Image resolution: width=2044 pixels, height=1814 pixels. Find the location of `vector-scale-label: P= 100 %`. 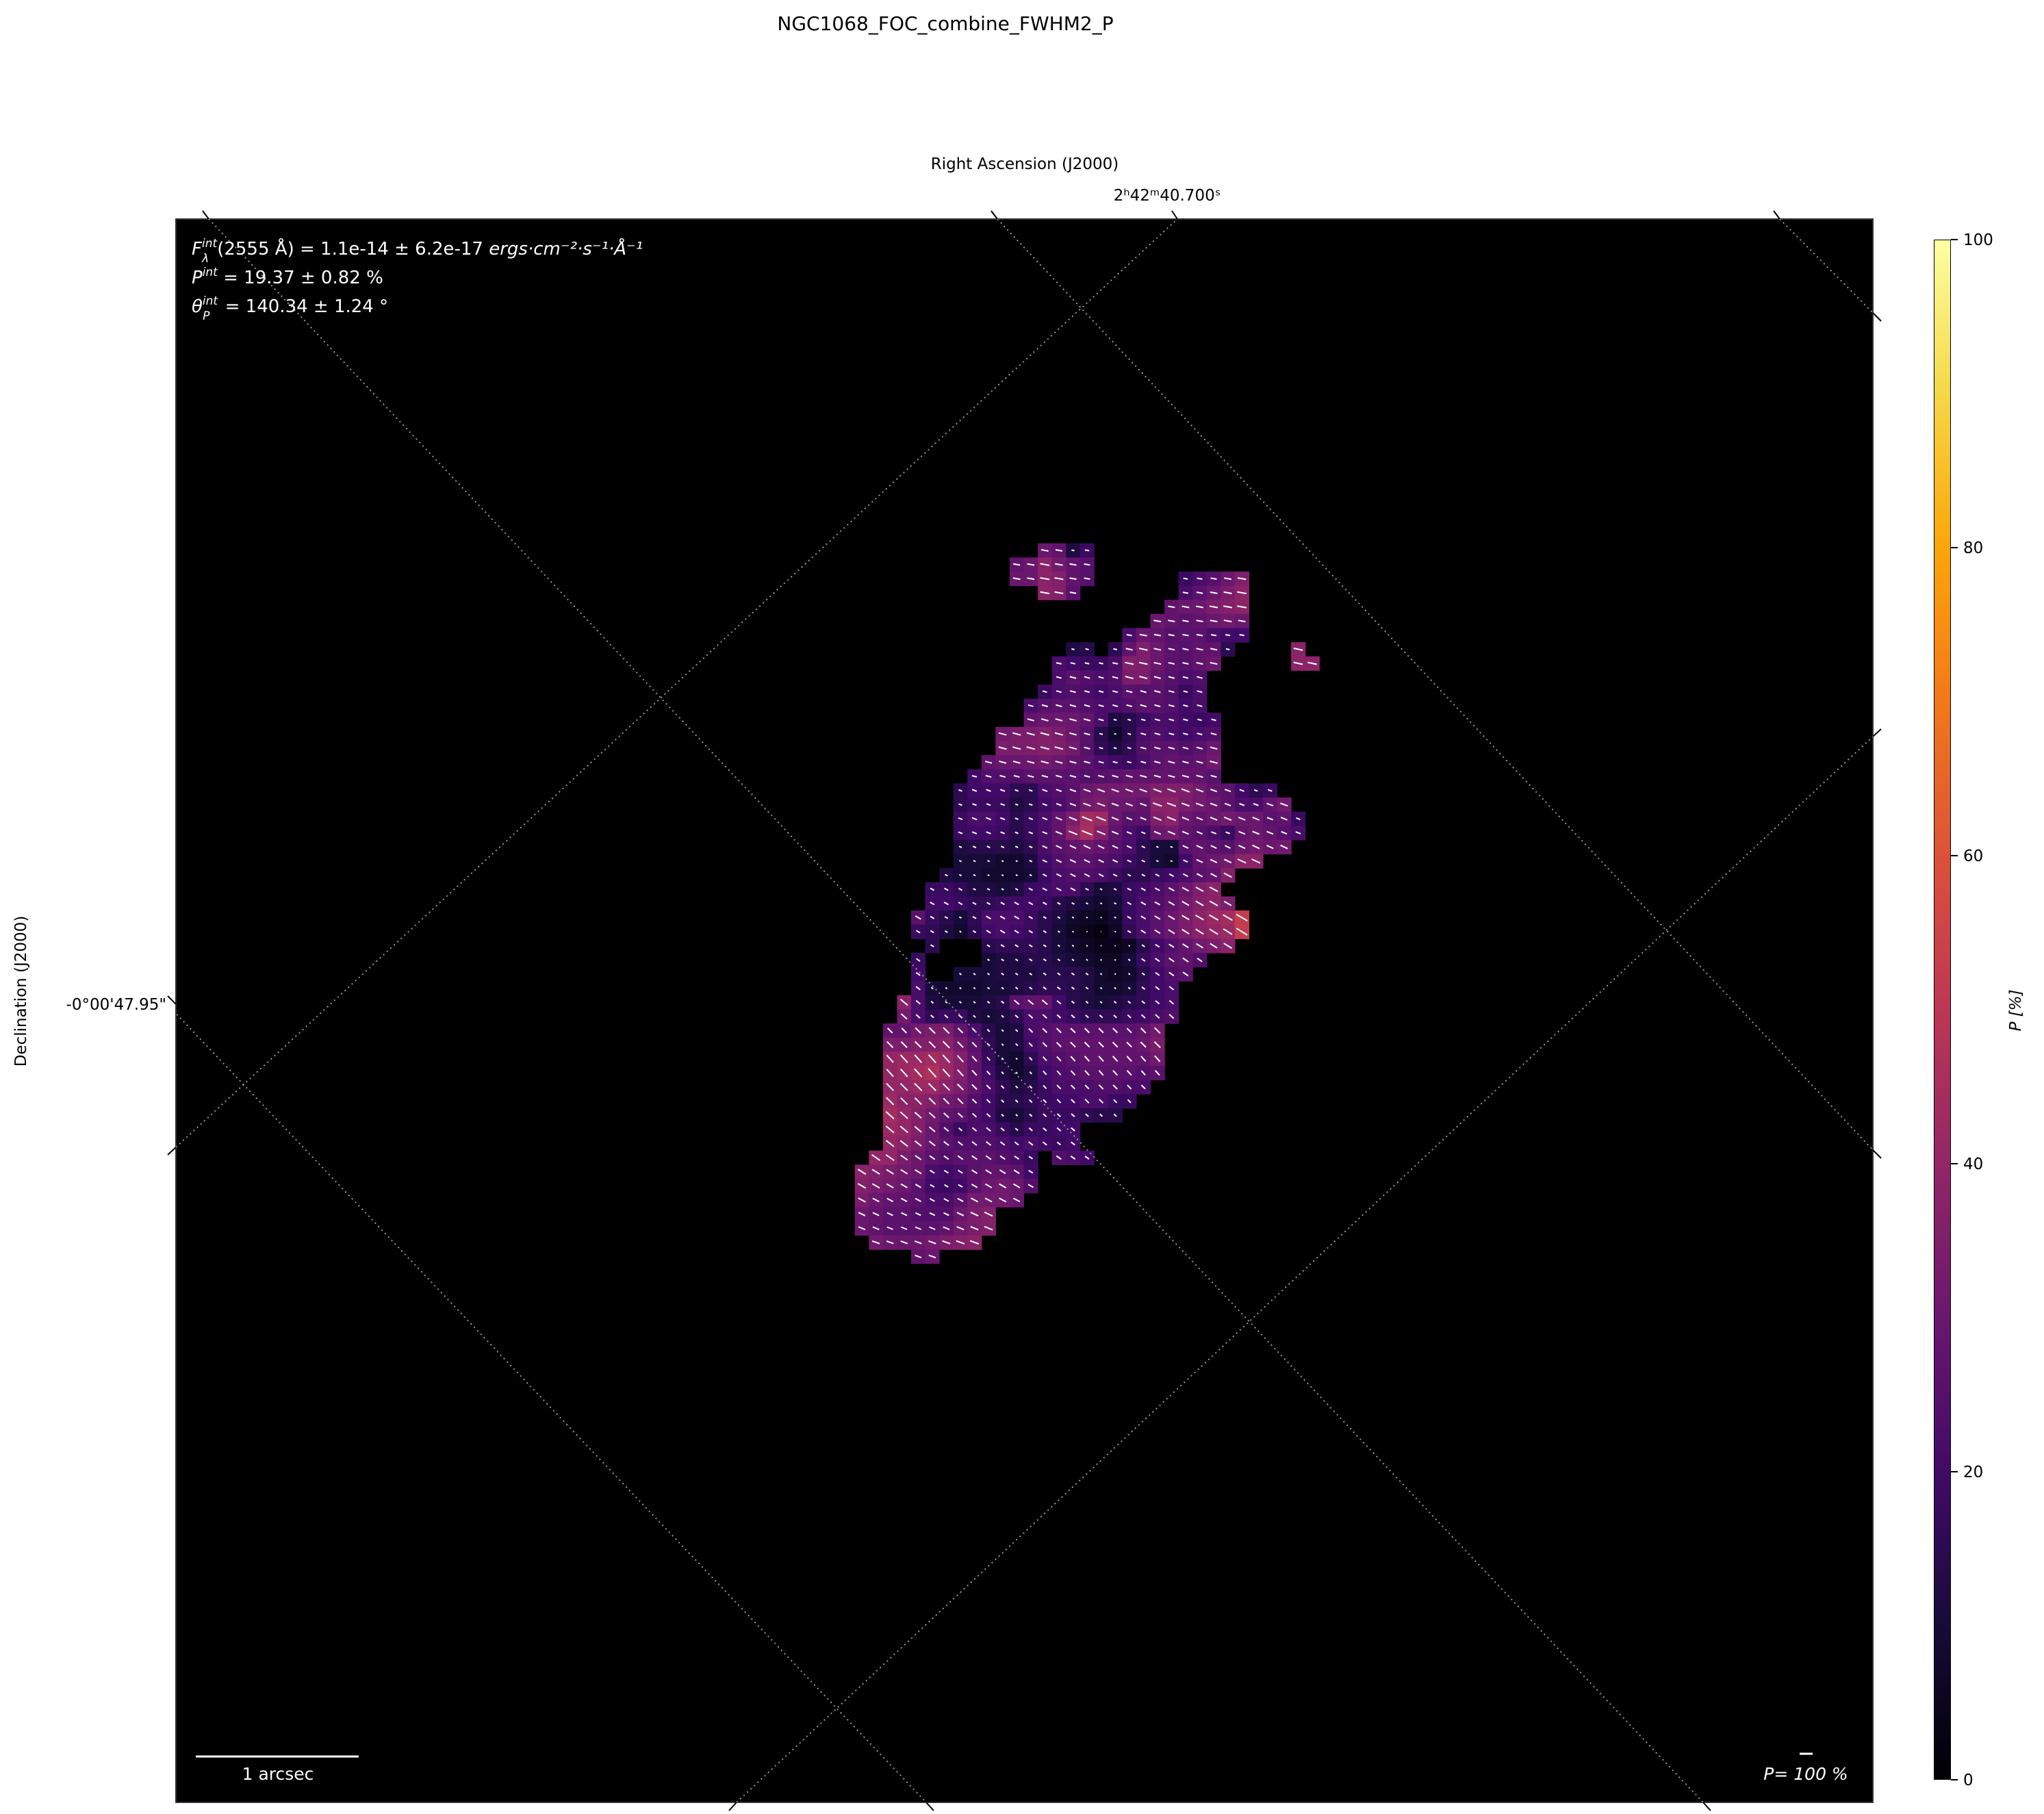

vector-scale-label: P= 100 % is located at coordinates (1805, 1774).